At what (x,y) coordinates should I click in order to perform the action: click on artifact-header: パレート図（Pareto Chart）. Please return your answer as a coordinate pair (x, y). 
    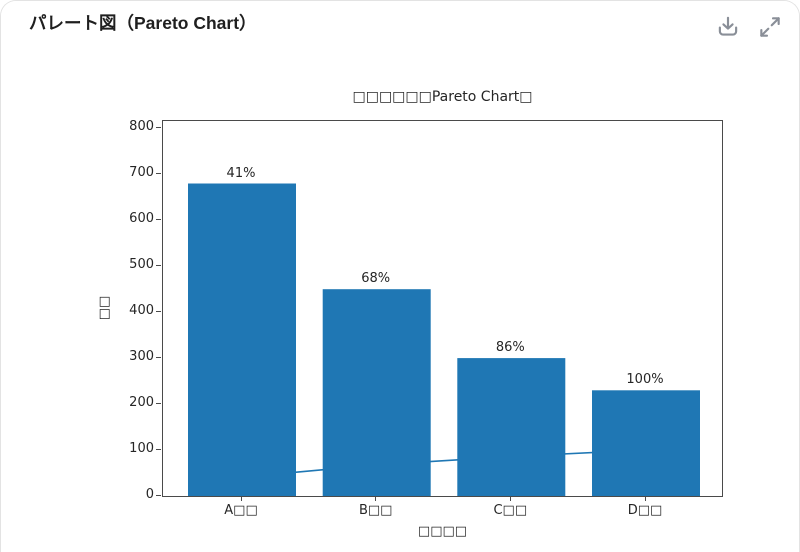
    Looking at the image, I should click on (400, 27).